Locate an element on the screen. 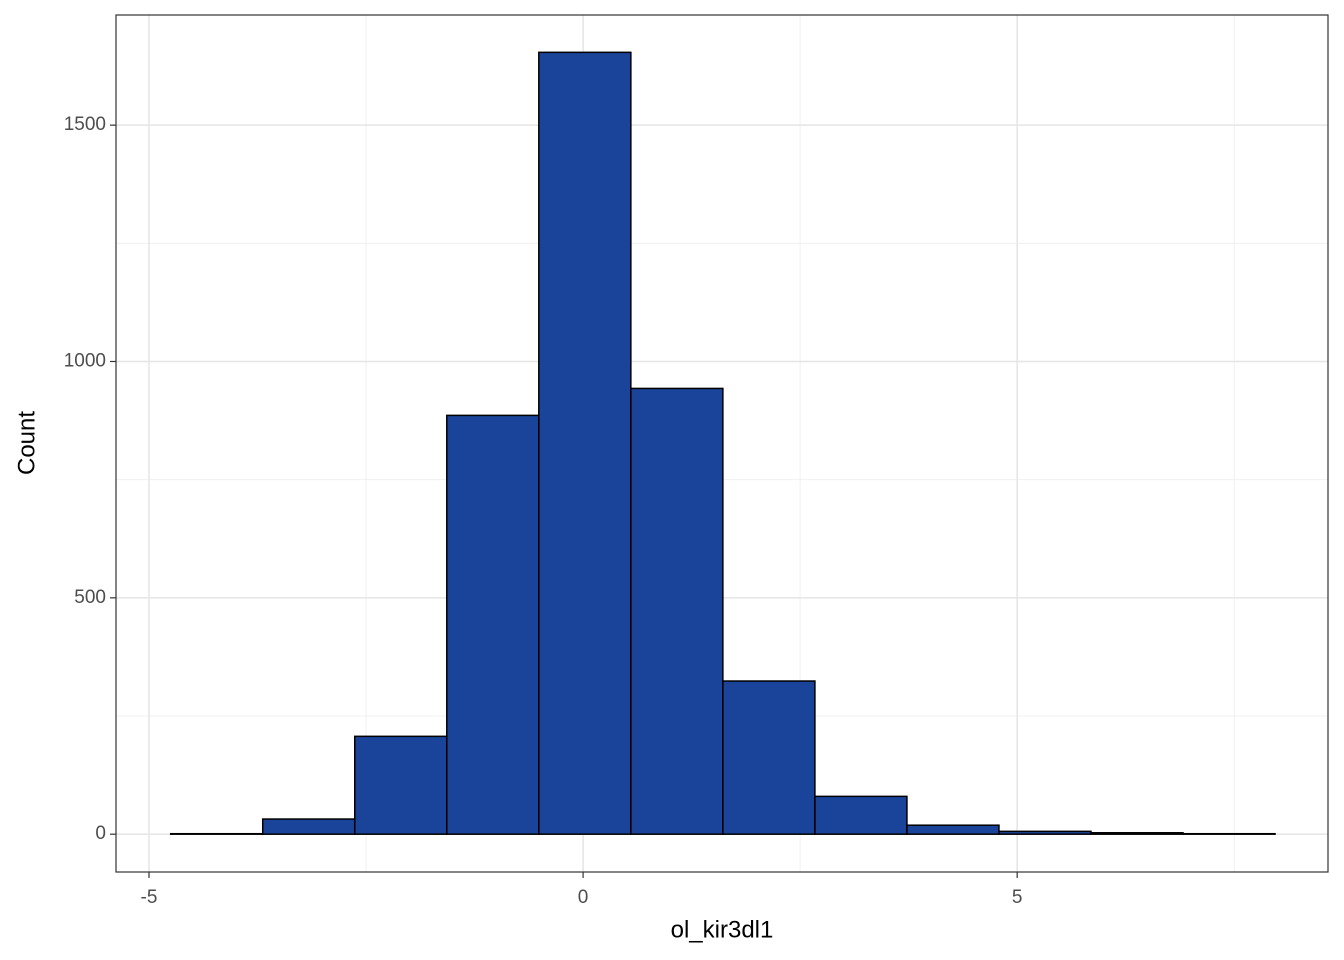  x-tick-label: -5 is located at coordinates (149, 897).